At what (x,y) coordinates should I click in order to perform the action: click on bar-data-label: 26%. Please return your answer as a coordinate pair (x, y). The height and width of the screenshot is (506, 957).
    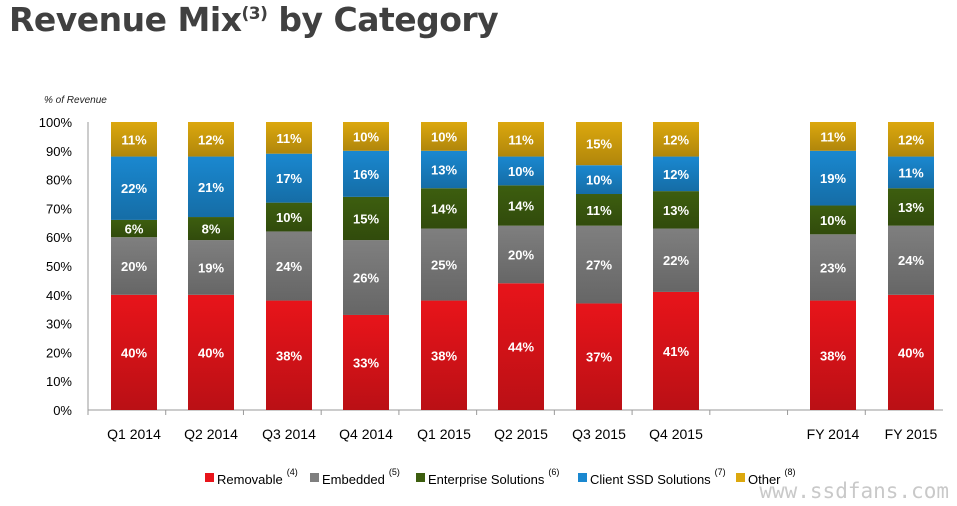
    Looking at the image, I should click on (366, 278).